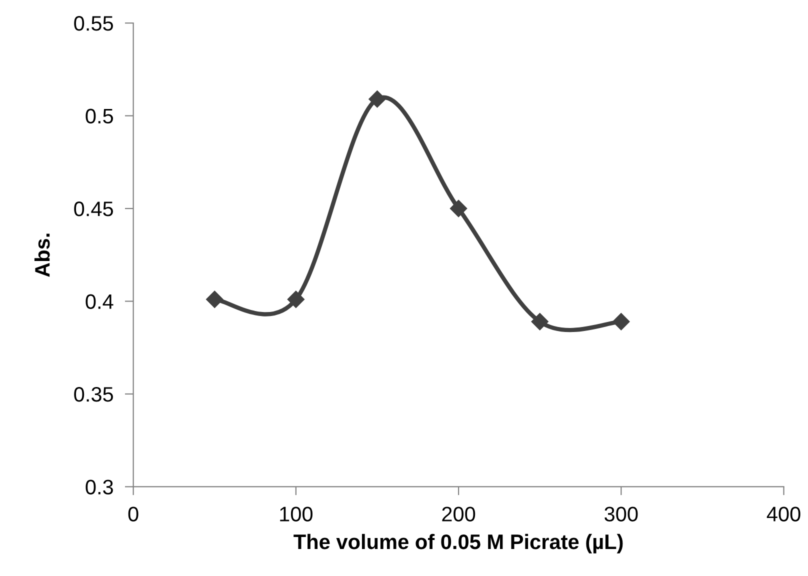  I want to click on x-tick-label: 100, so click(296, 514).